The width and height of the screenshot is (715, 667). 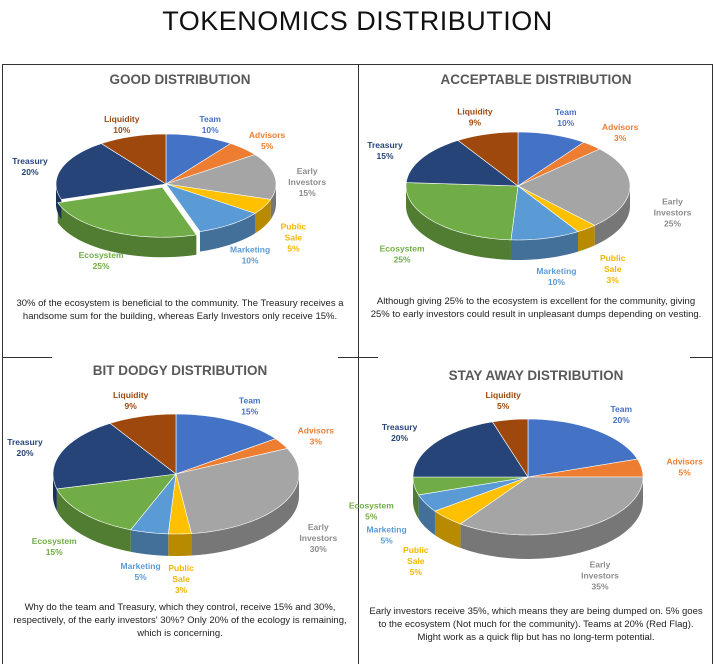 I want to click on slice-label-team: Team 15%, so click(x=250, y=405).